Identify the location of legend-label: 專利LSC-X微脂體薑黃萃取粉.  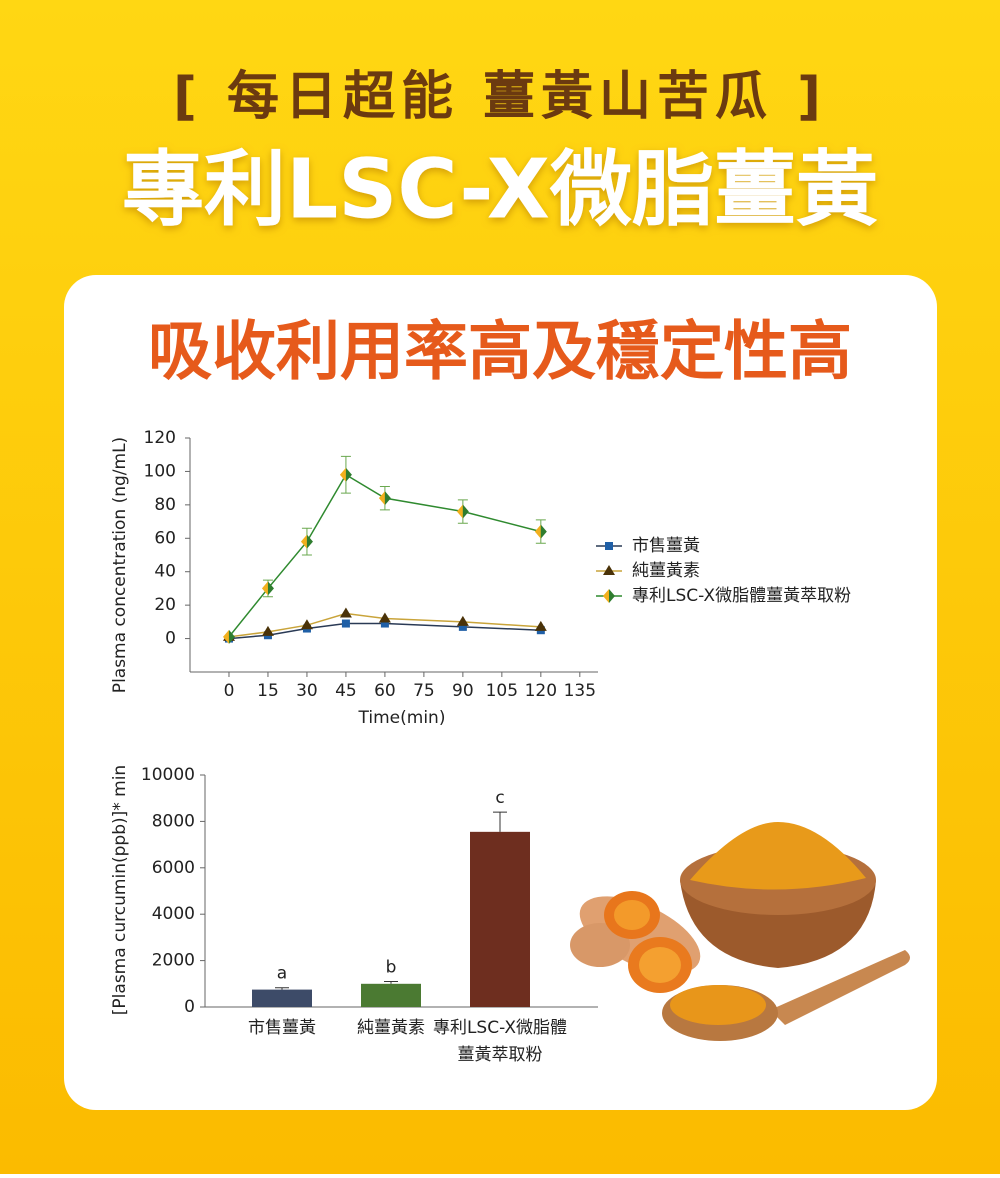
(741, 596).